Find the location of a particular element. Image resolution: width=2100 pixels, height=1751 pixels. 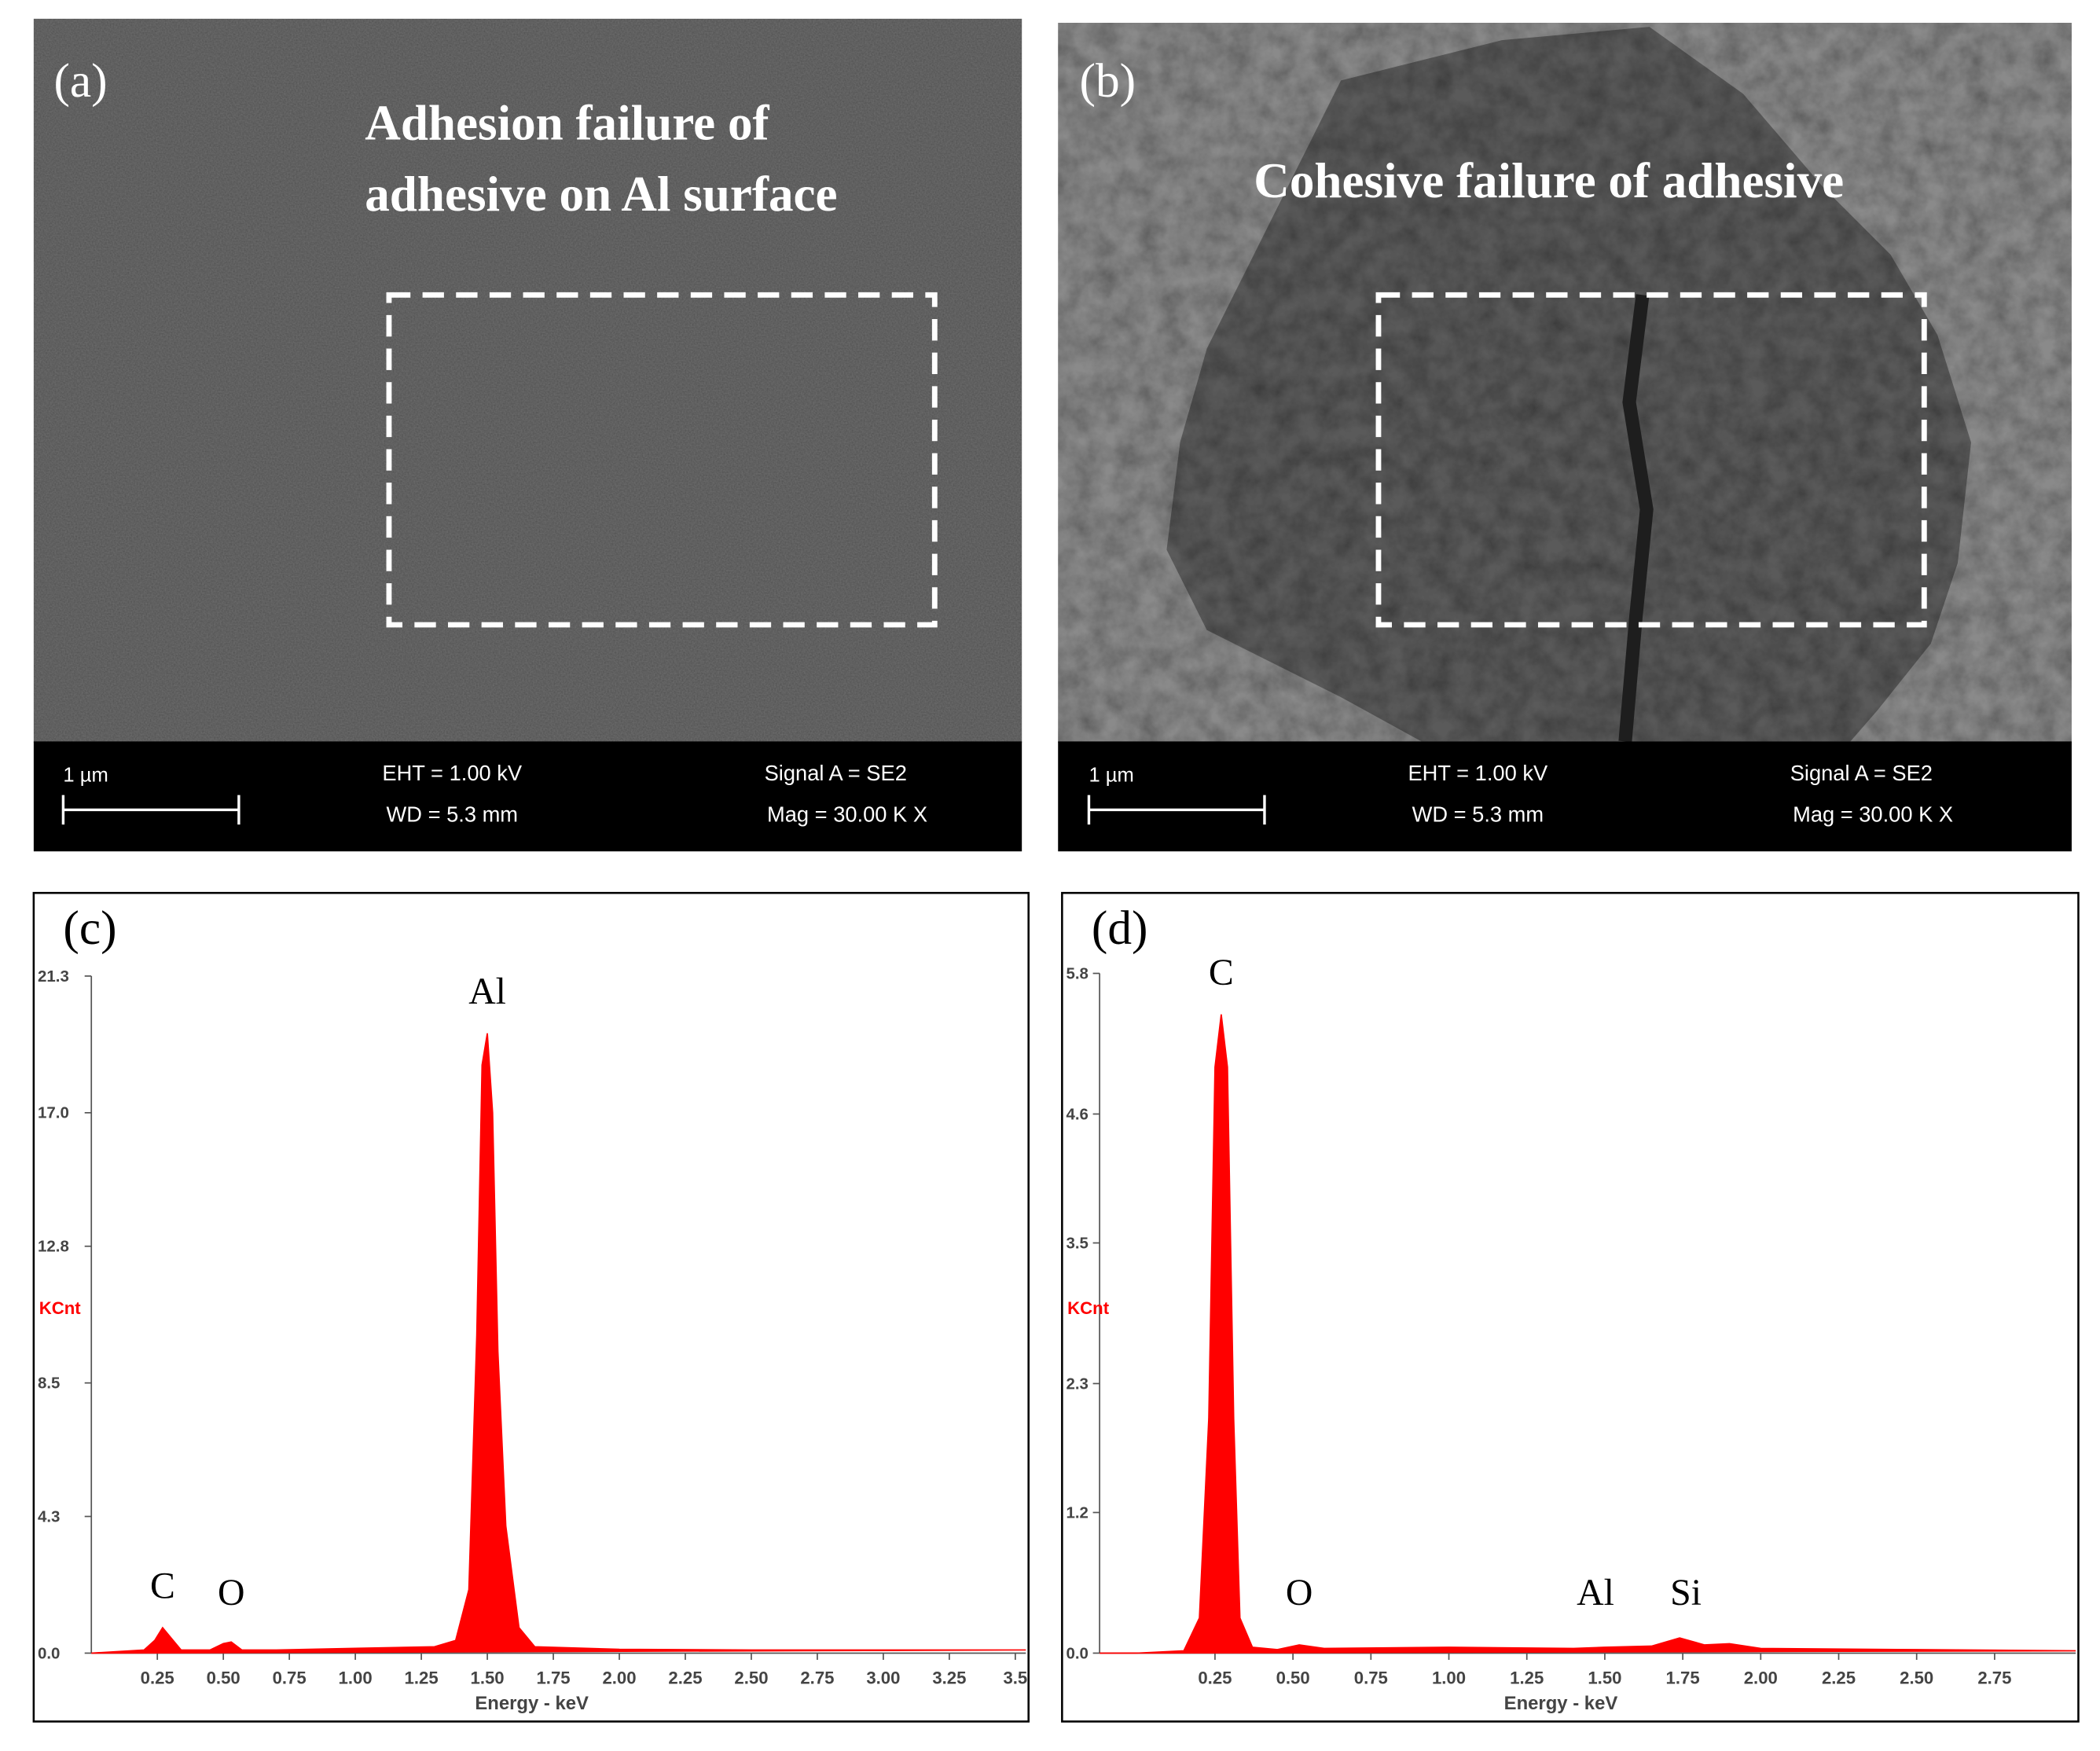

panel-label: (c) is located at coordinates (89, 928).